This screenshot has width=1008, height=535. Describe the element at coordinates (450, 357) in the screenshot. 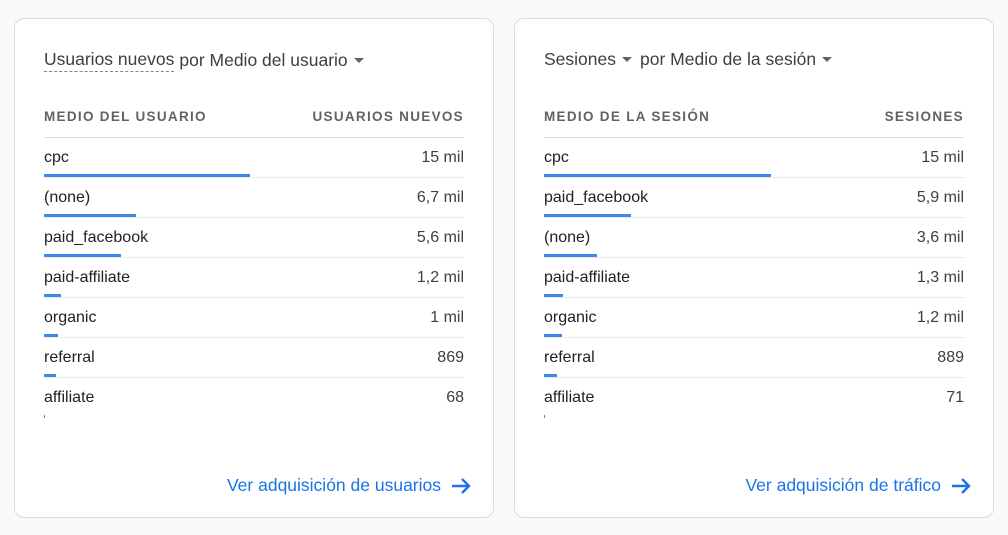

I see `row-value: 869` at that location.